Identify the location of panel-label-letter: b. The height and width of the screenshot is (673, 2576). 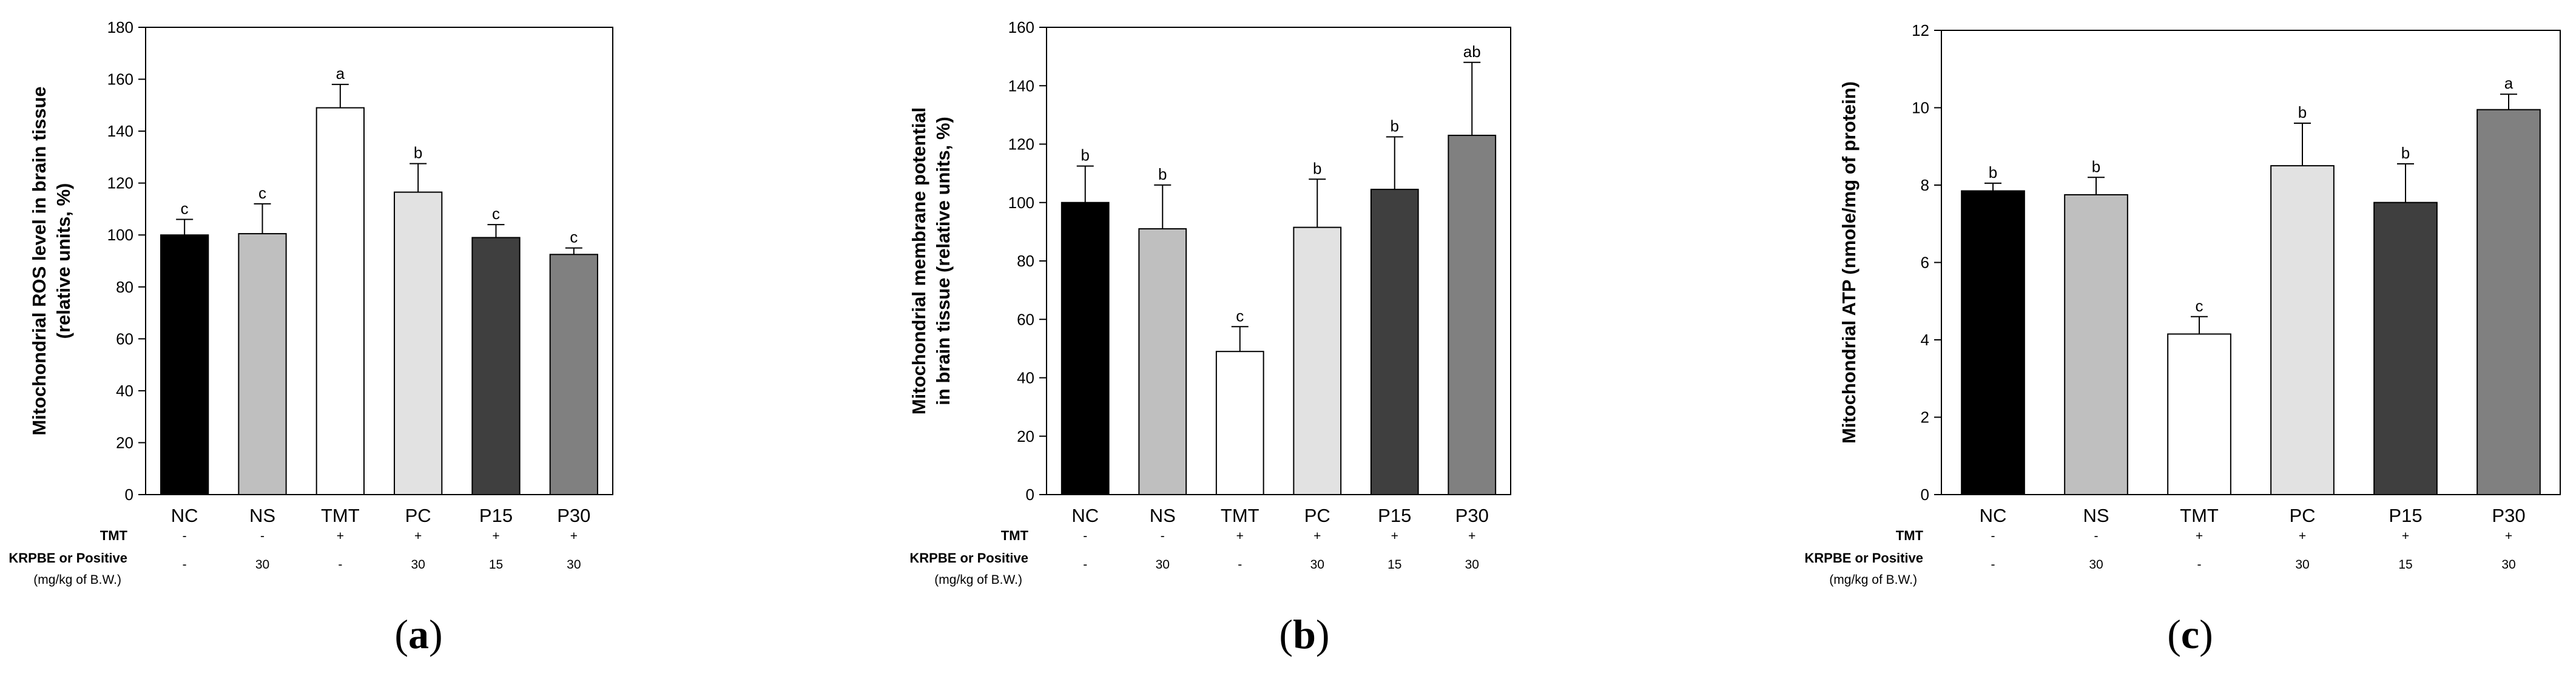
(1305, 634).